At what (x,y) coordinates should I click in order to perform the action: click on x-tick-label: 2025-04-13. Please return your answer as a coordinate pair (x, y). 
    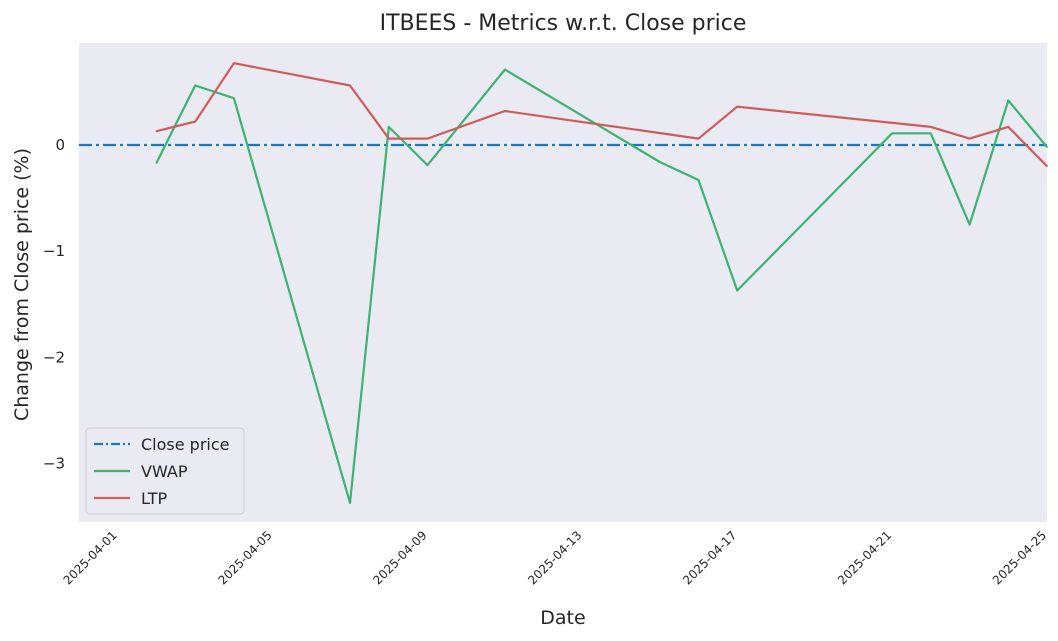
    Looking at the image, I should click on (554, 557).